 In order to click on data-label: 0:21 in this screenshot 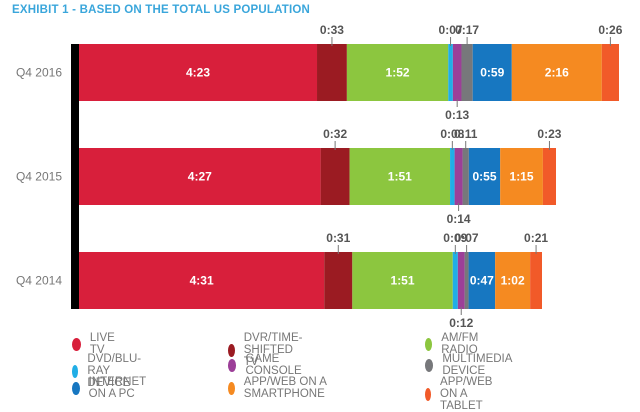, I will do `click(536, 238)`.